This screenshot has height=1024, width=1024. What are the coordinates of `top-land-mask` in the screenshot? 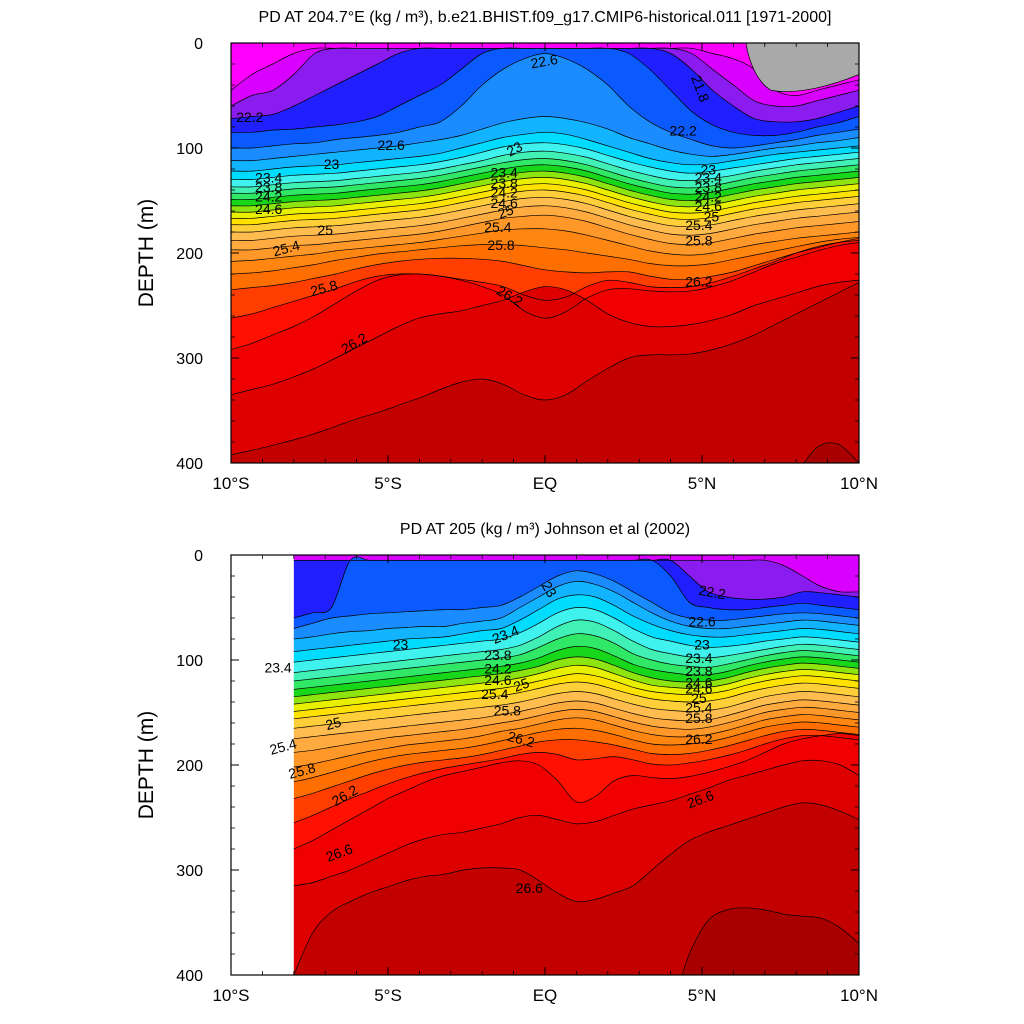 It's located at (802, 67).